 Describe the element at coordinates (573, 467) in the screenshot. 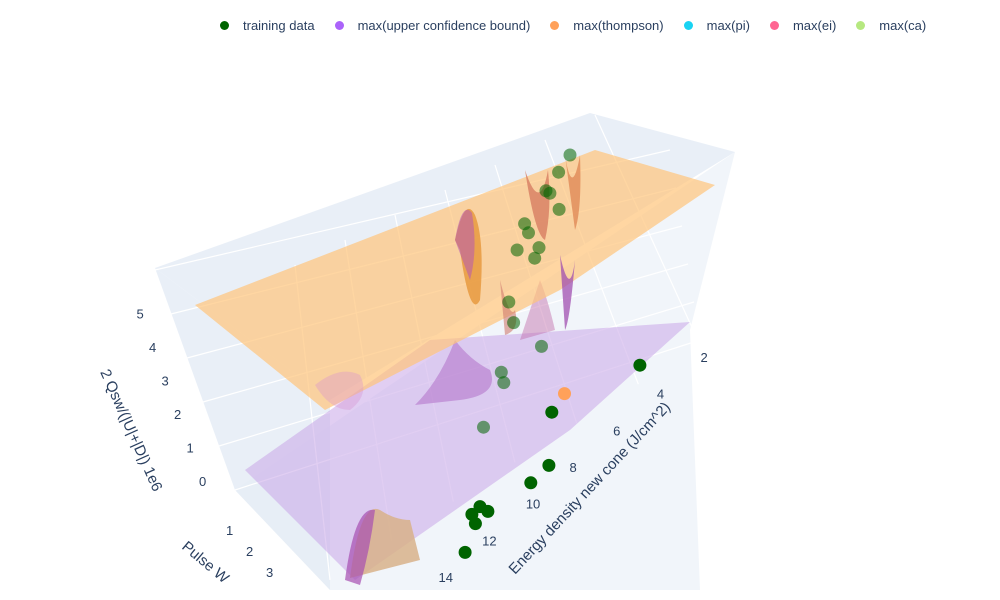

I see `x-tick-label: 8` at that location.